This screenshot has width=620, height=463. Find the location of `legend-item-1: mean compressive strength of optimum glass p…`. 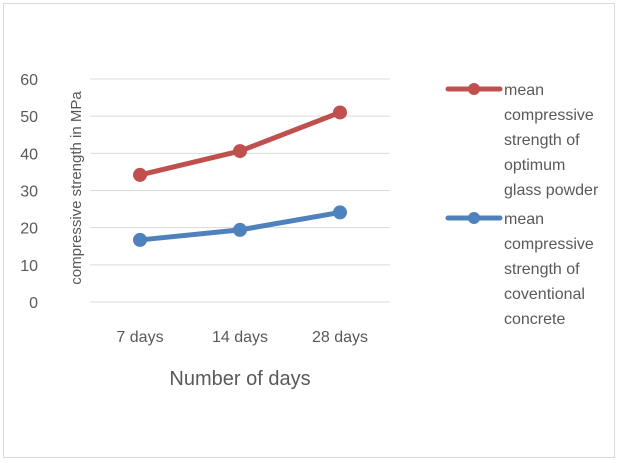

legend-item-1: mean compressive strength of optimum glass p… is located at coordinates (522, 140).